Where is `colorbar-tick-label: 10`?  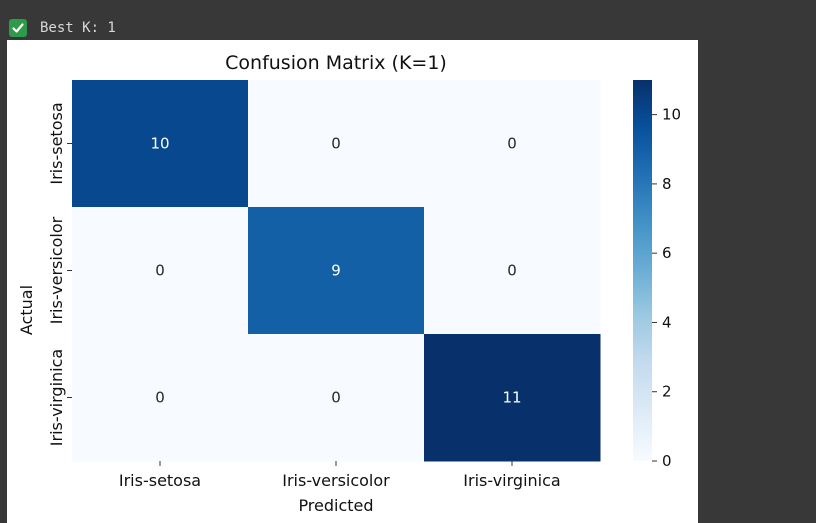 colorbar-tick-label: 10 is located at coordinates (671, 115).